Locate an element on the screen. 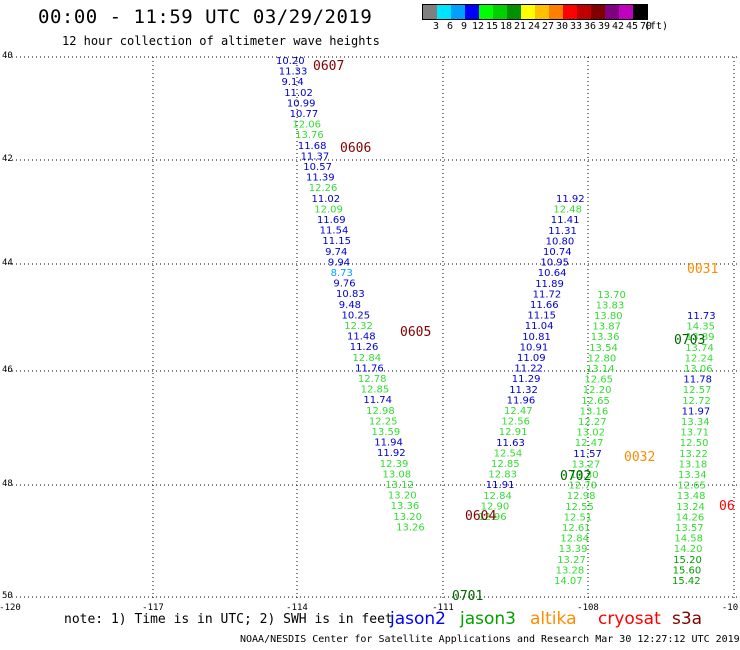 Image resolution: width=740 pixels, height=650 pixels. wave-height-value: 12.48 is located at coordinates (567, 210).